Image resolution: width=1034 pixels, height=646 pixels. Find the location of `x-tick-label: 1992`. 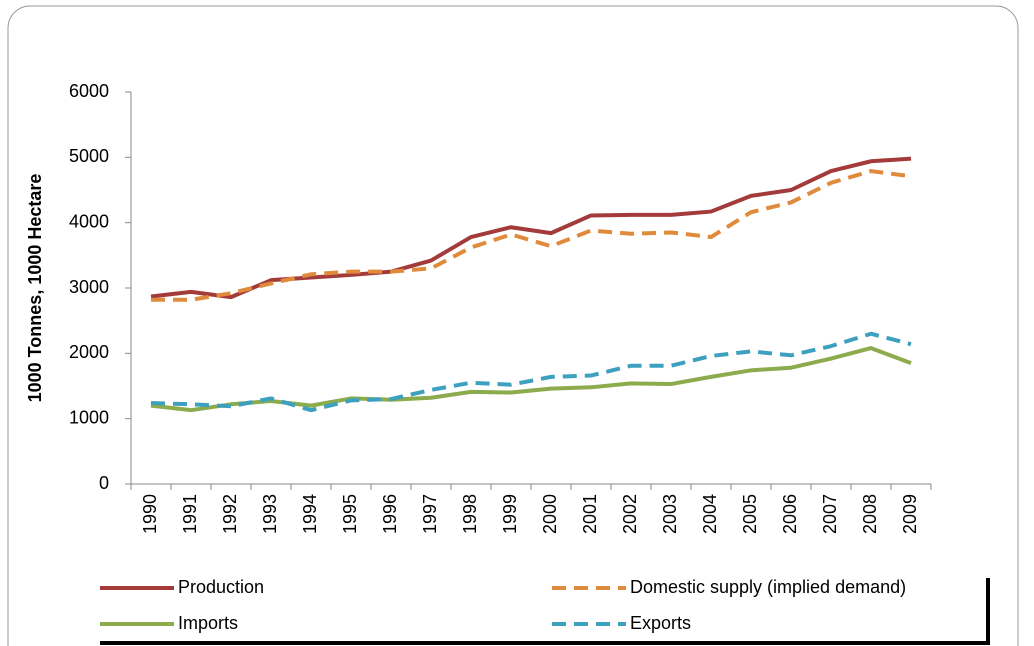

x-tick-label: 1992 is located at coordinates (230, 514).